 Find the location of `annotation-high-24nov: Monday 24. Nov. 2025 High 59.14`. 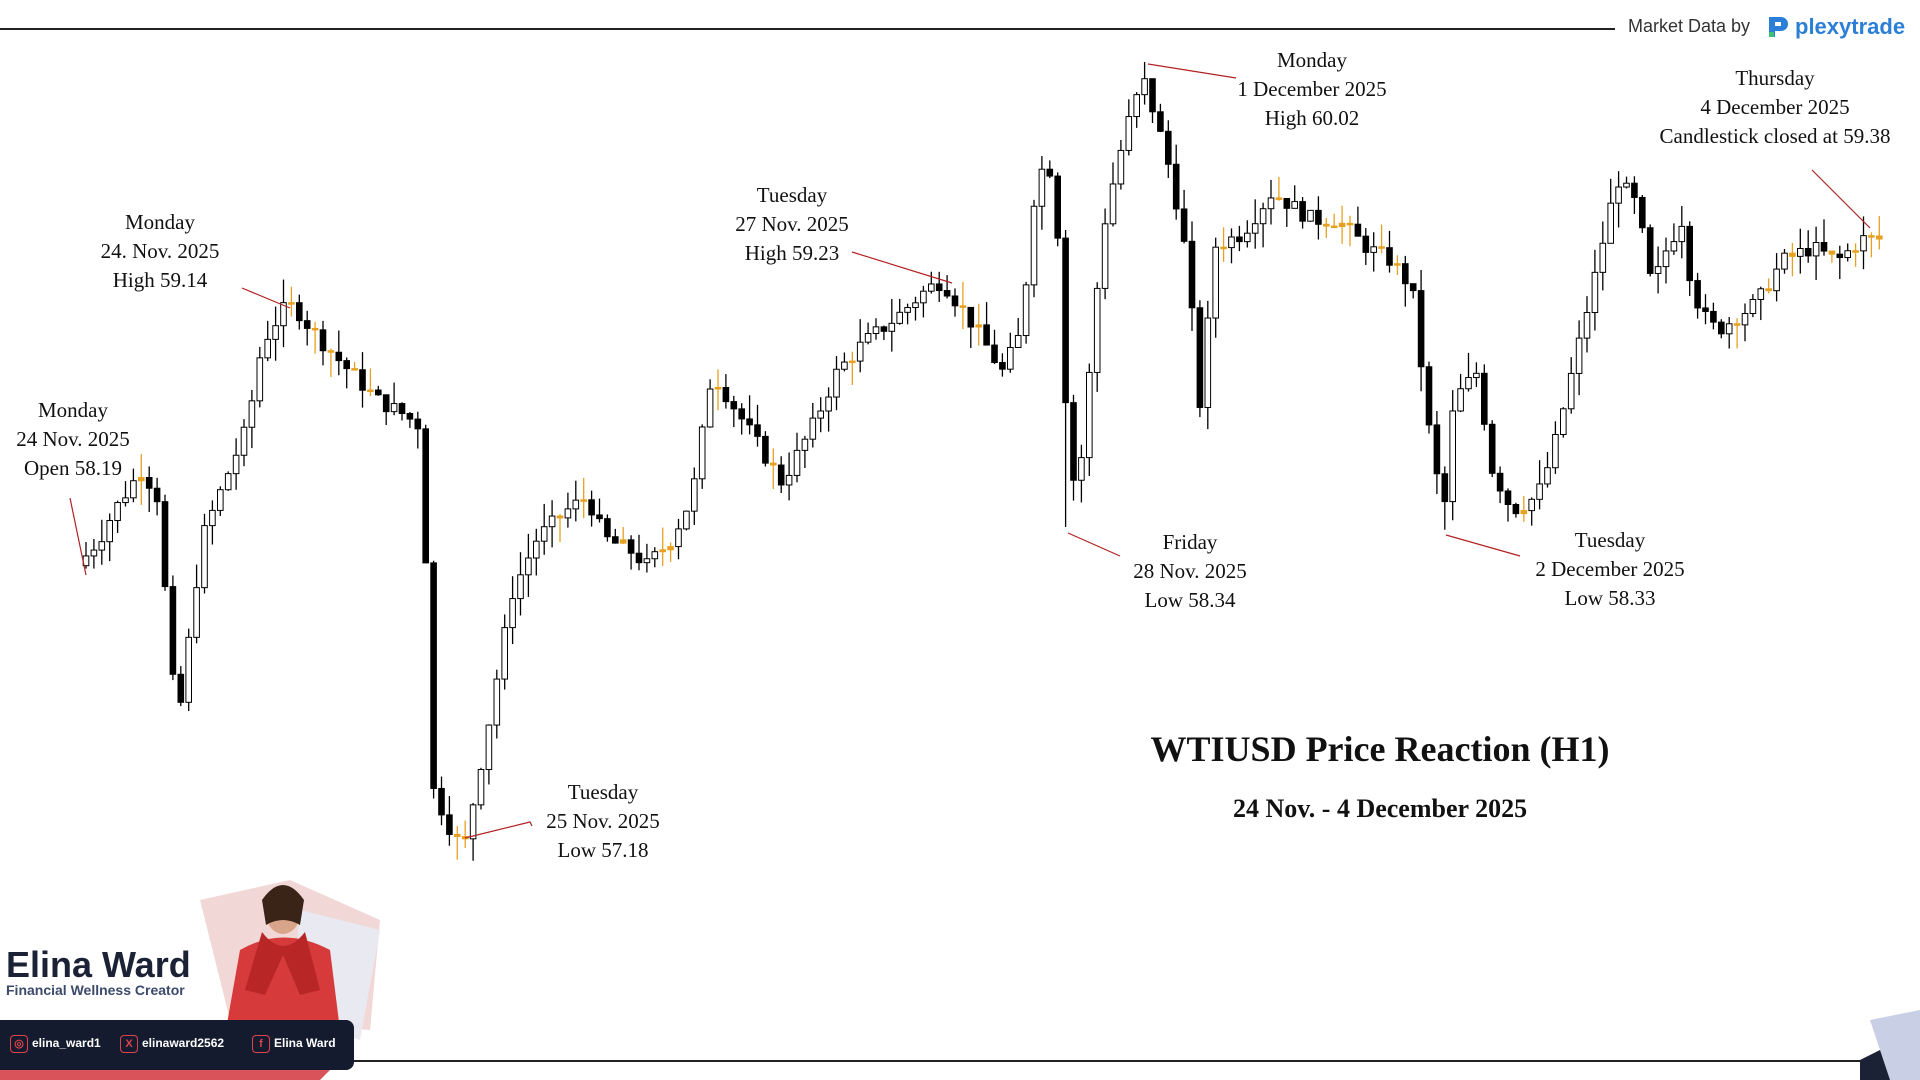

annotation-high-24nov: Monday 24. Nov. 2025 High 59.14 is located at coordinates (160, 251).